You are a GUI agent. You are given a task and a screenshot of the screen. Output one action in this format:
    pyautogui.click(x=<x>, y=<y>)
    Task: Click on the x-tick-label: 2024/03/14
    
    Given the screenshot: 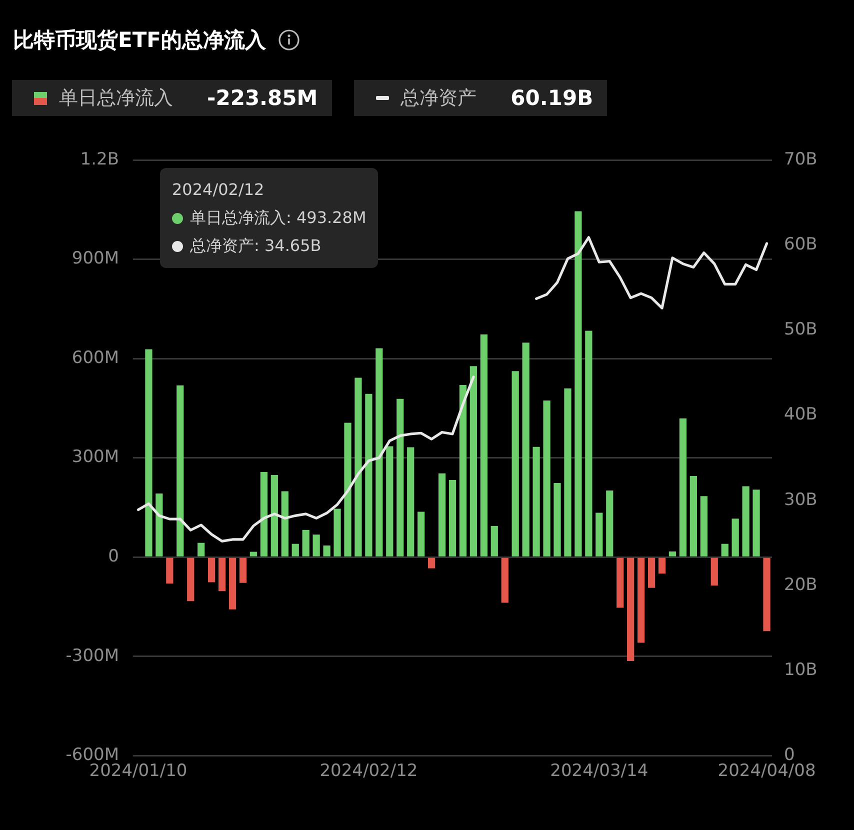 What is the action you would take?
    pyautogui.click(x=599, y=771)
    